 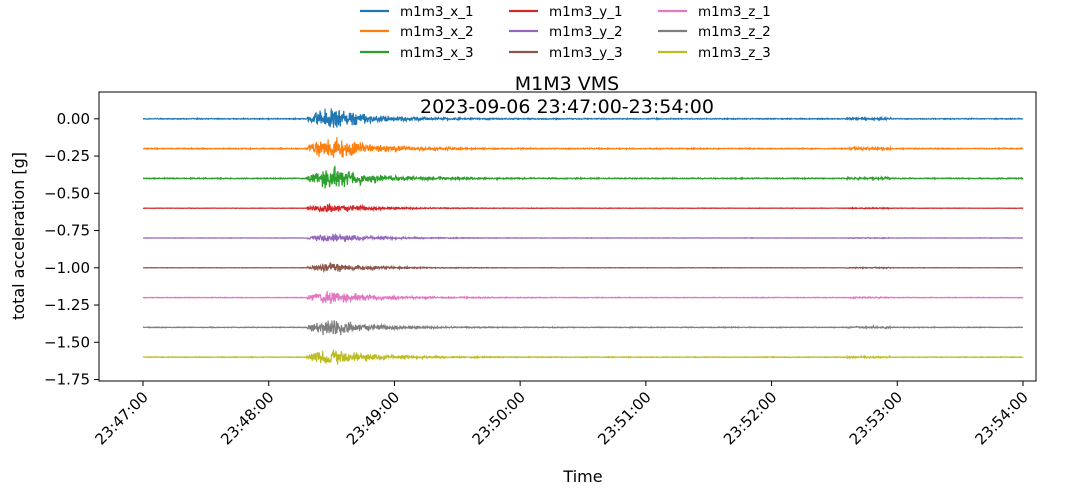 What do you see at coordinates (1001, 418) in the screenshot?
I see `x-tick-label: 23:54:00` at bounding box center [1001, 418].